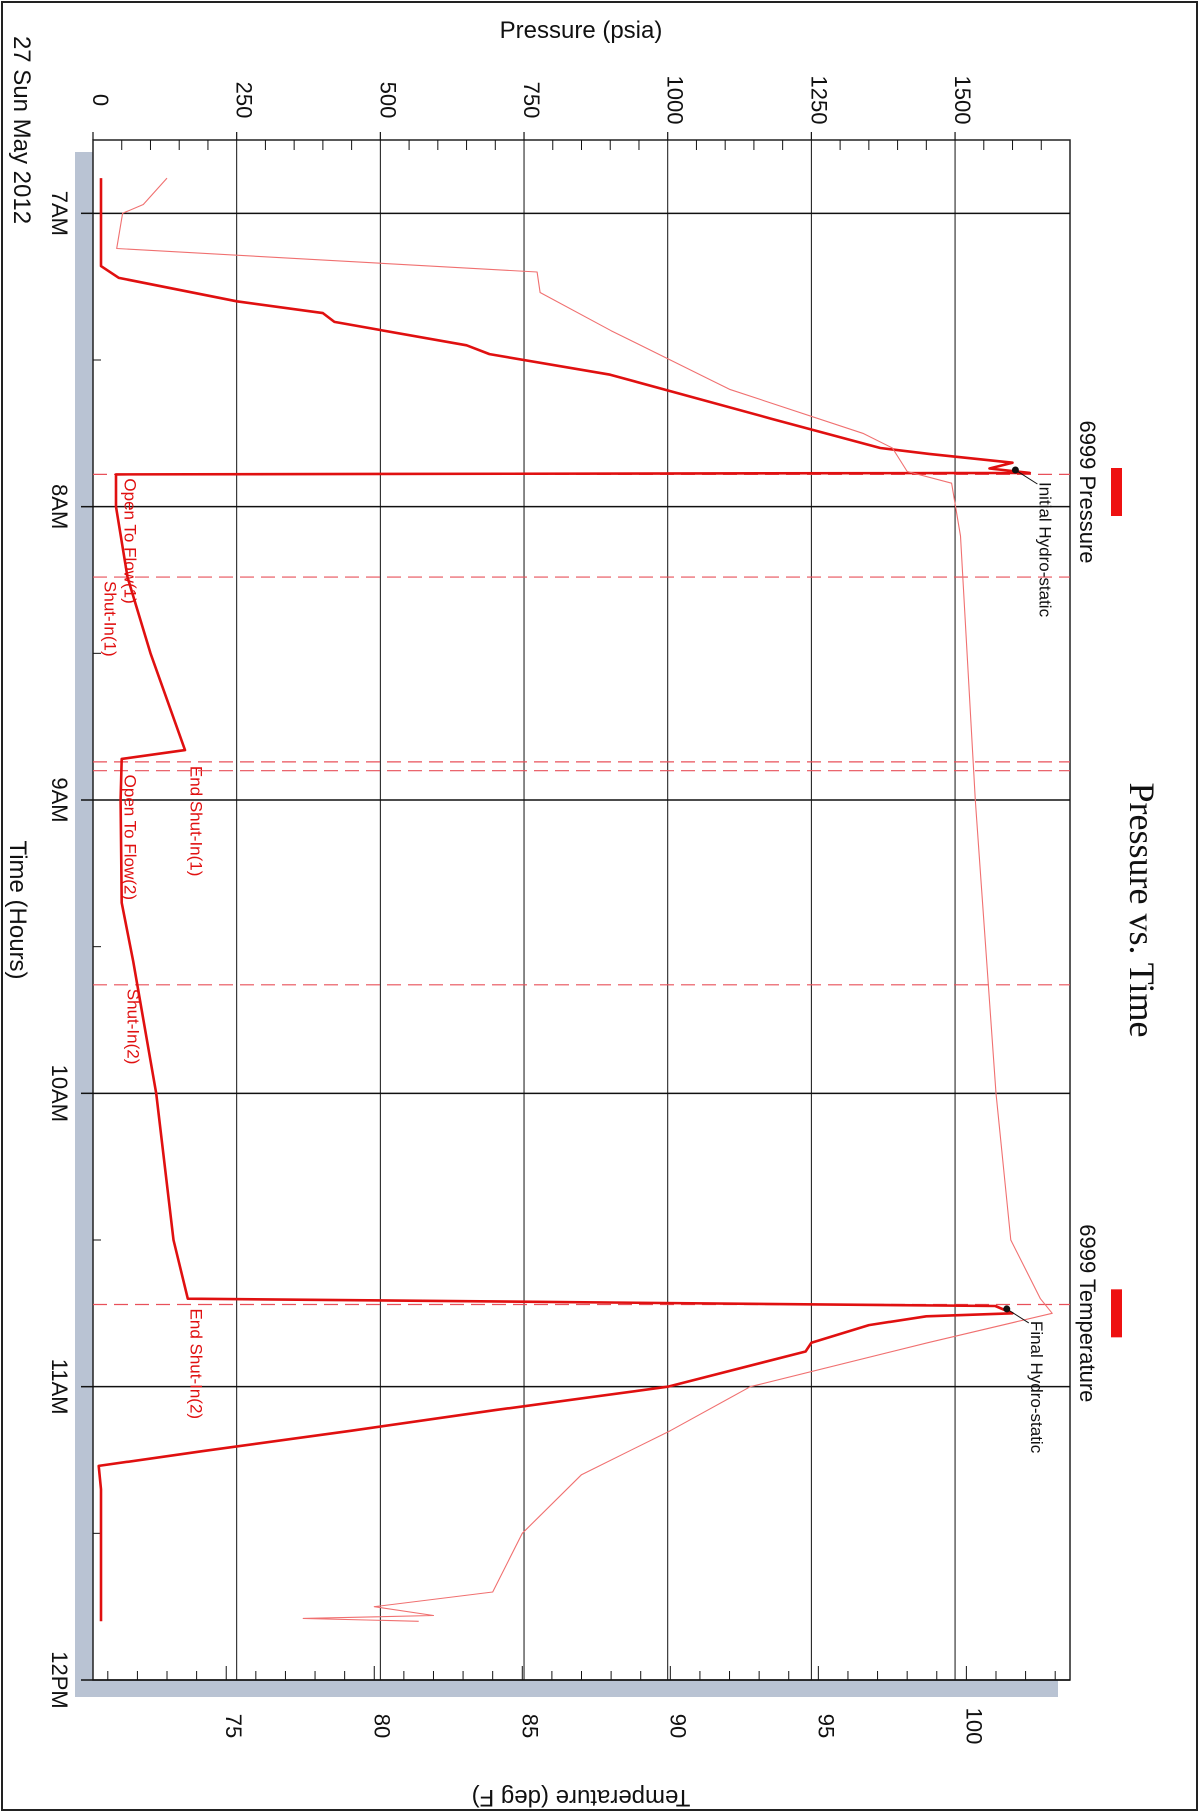  I want to click on plot-shadow-bottom, so click(566, 1688).